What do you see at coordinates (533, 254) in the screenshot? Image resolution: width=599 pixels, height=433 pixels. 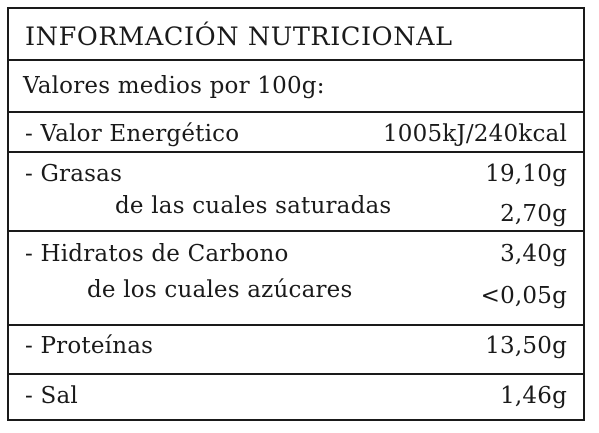 I see `row-carbs-value: 3,40g` at bounding box center [533, 254].